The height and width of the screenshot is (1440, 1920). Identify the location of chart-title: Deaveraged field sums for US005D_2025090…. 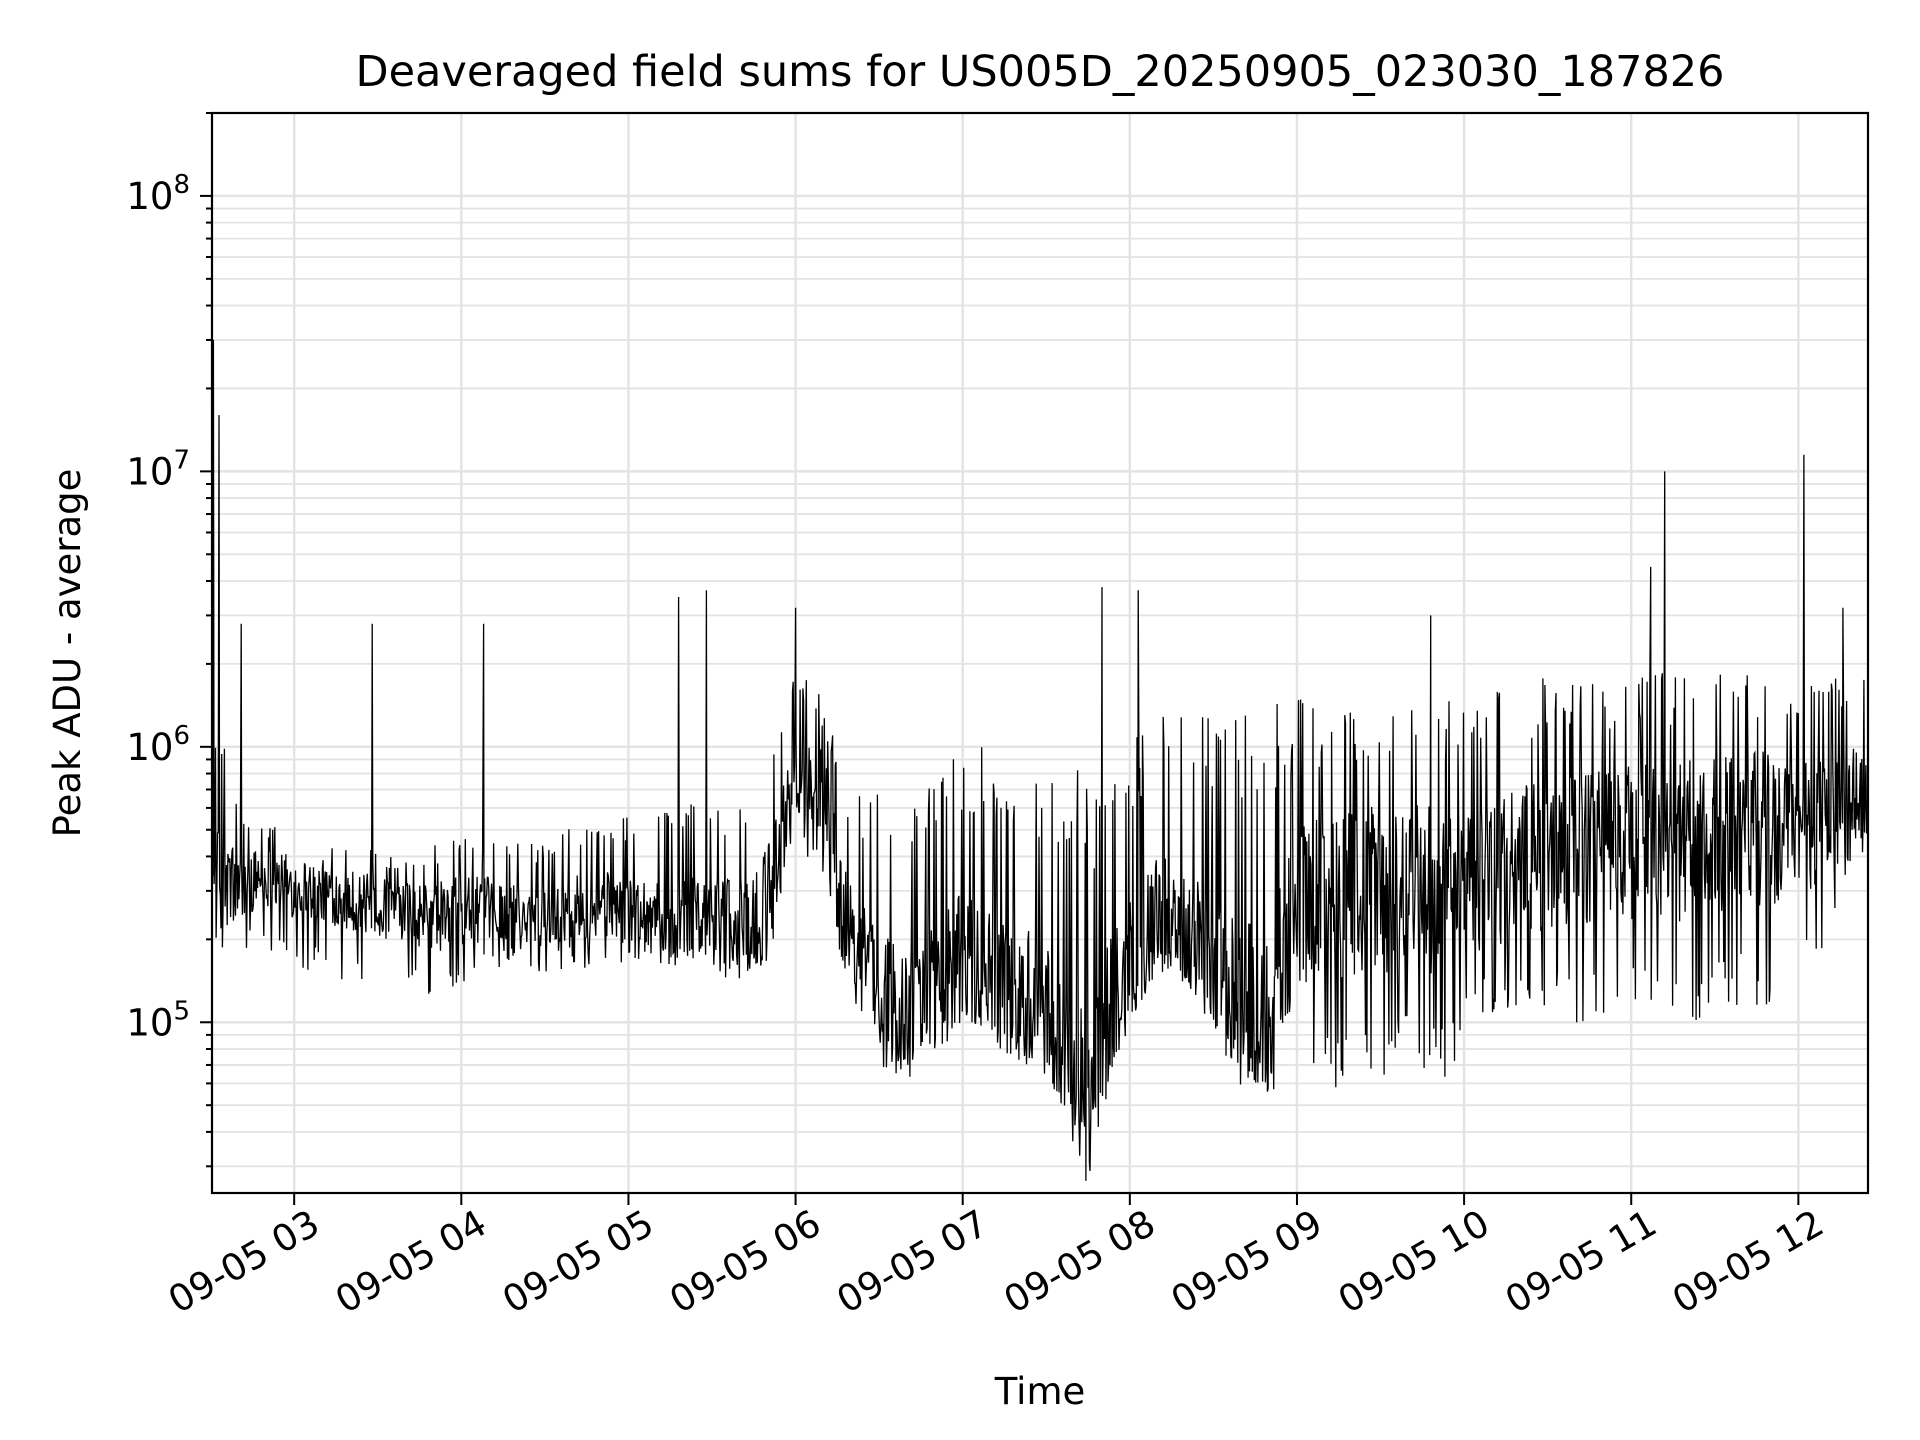
(1039, 72).